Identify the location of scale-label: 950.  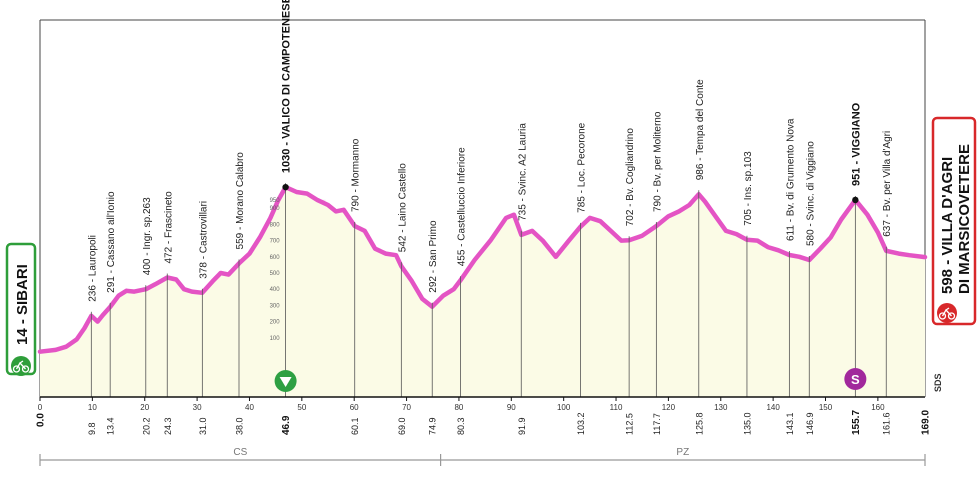
(275, 201).